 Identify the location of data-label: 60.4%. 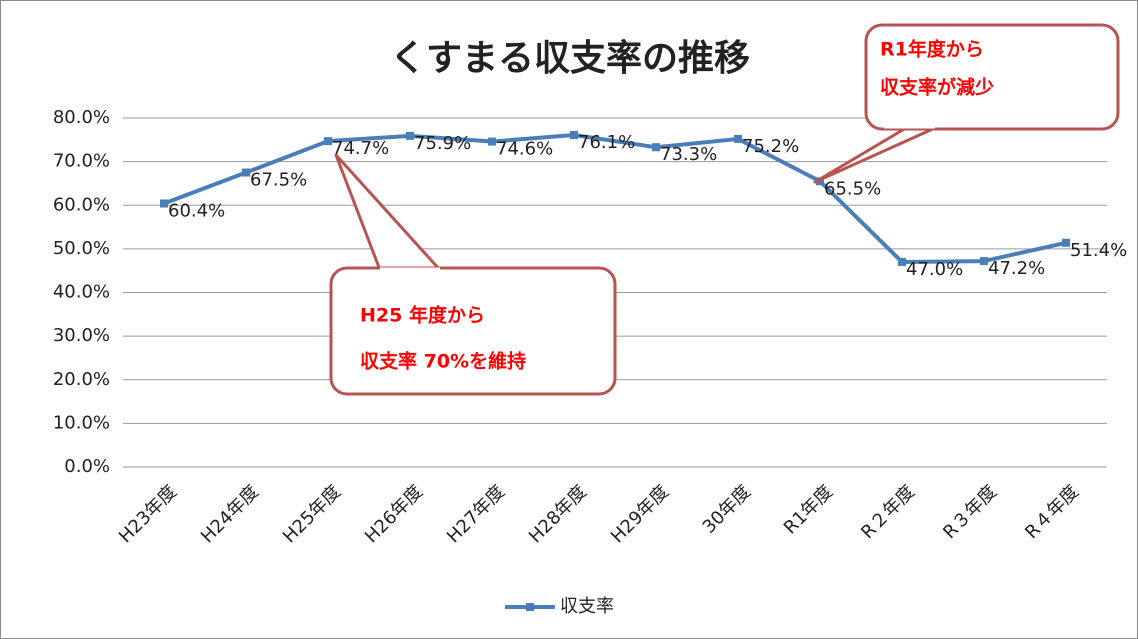
(196, 211).